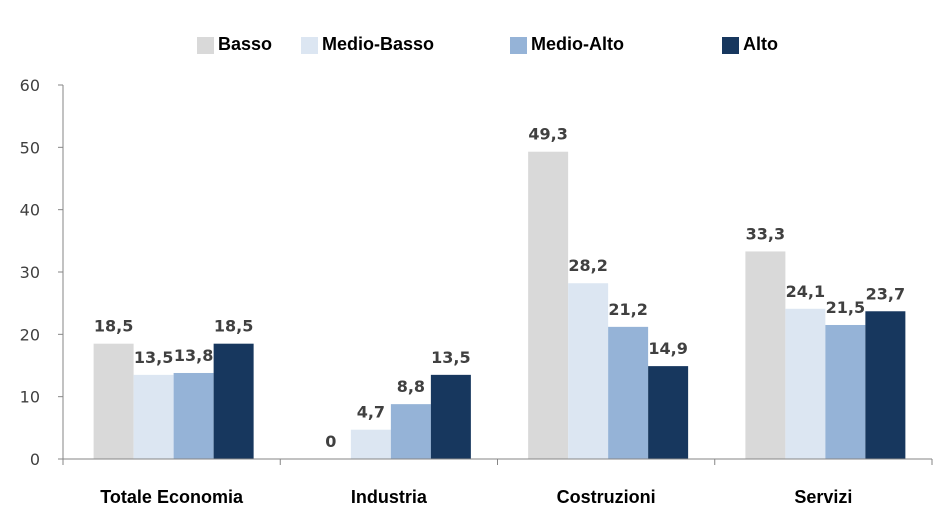 Image resolution: width=941 pixels, height=507 pixels. Describe the element at coordinates (30, 272) in the screenshot. I see `y-tick-label: 30` at that location.